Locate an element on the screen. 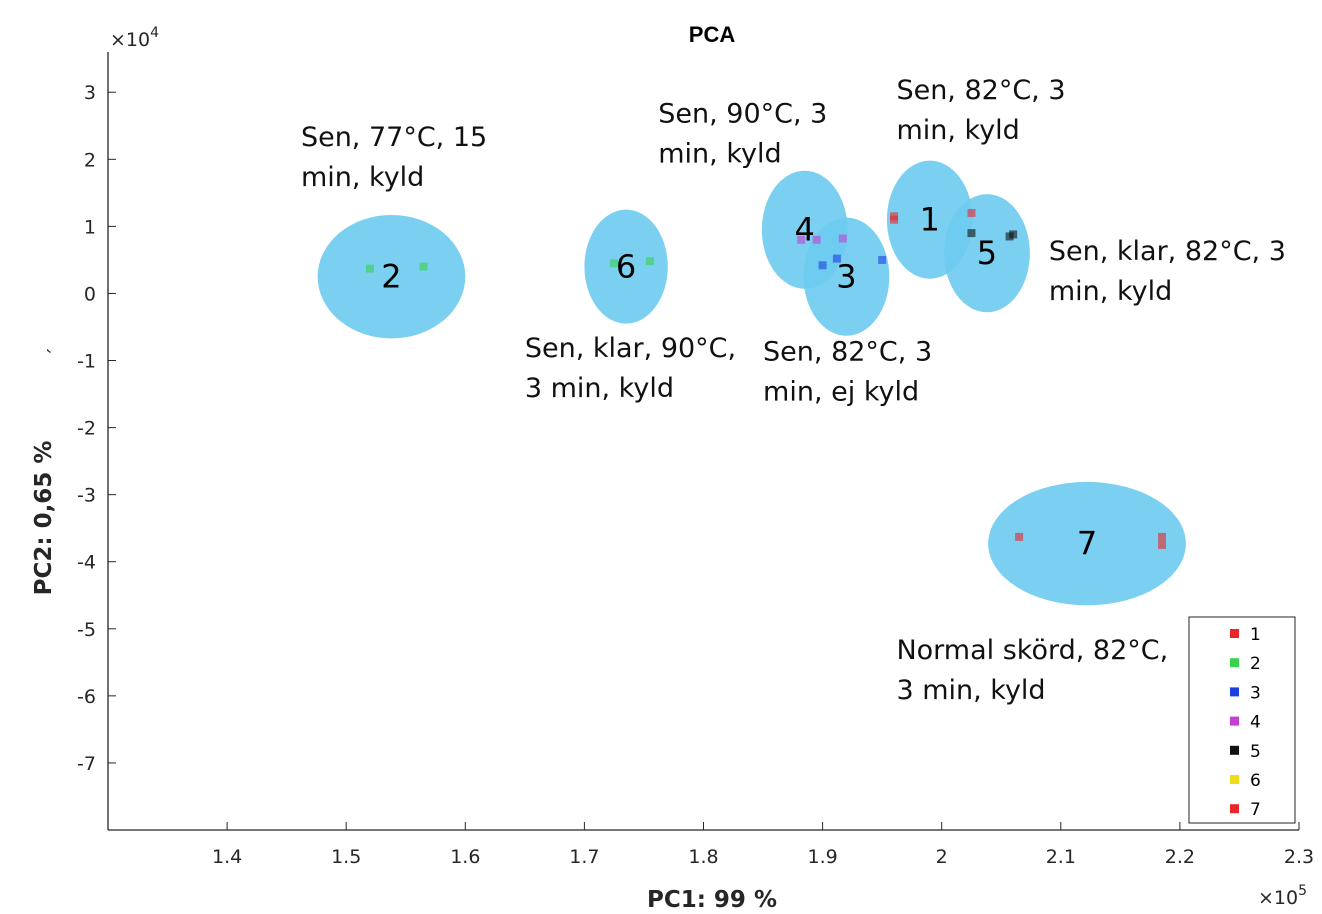 Image resolution: width=1322 pixels, height=914 pixels. x-multiplier: ×10⁵ is located at coordinates (1282, 896).